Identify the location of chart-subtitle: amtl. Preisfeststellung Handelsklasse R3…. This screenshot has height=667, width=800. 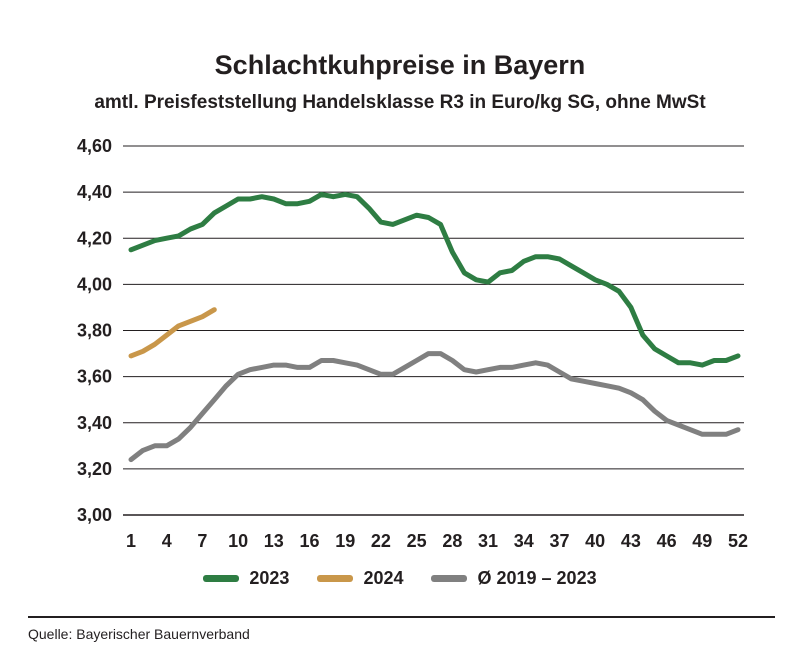
(400, 102).